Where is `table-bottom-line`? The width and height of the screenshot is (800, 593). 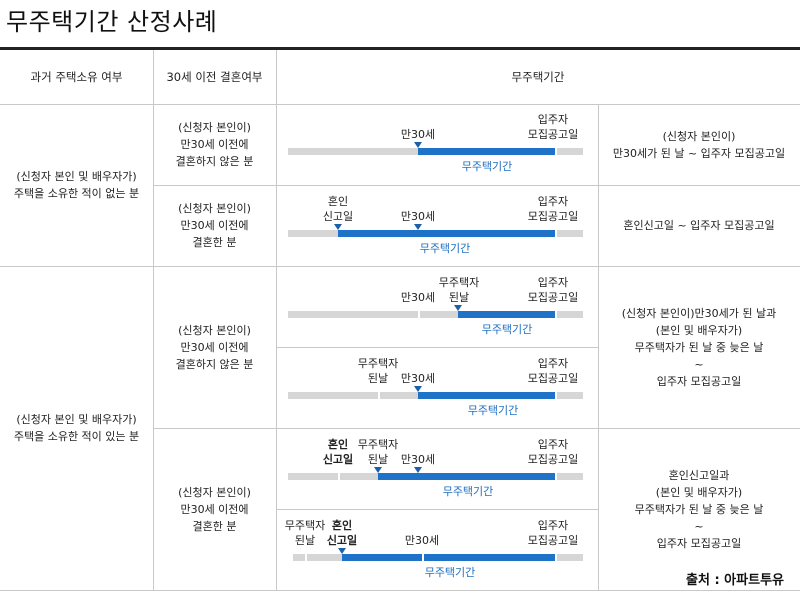 table-bottom-line is located at coordinates (400, 590).